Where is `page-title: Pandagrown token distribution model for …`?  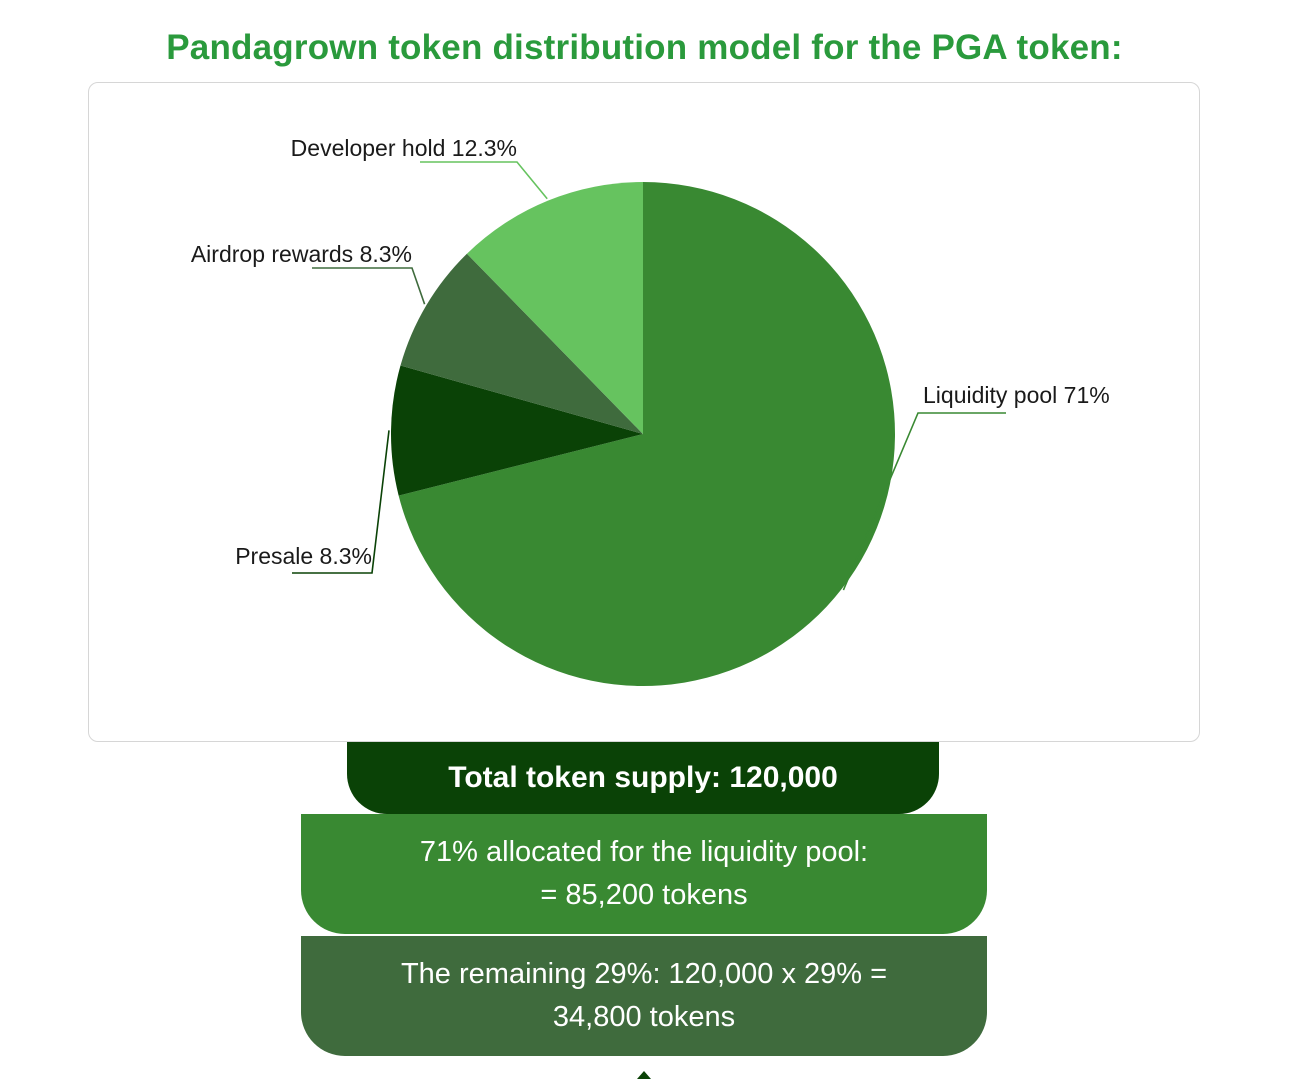 page-title: Pandagrown token distribution model for … is located at coordinates (644, 47).